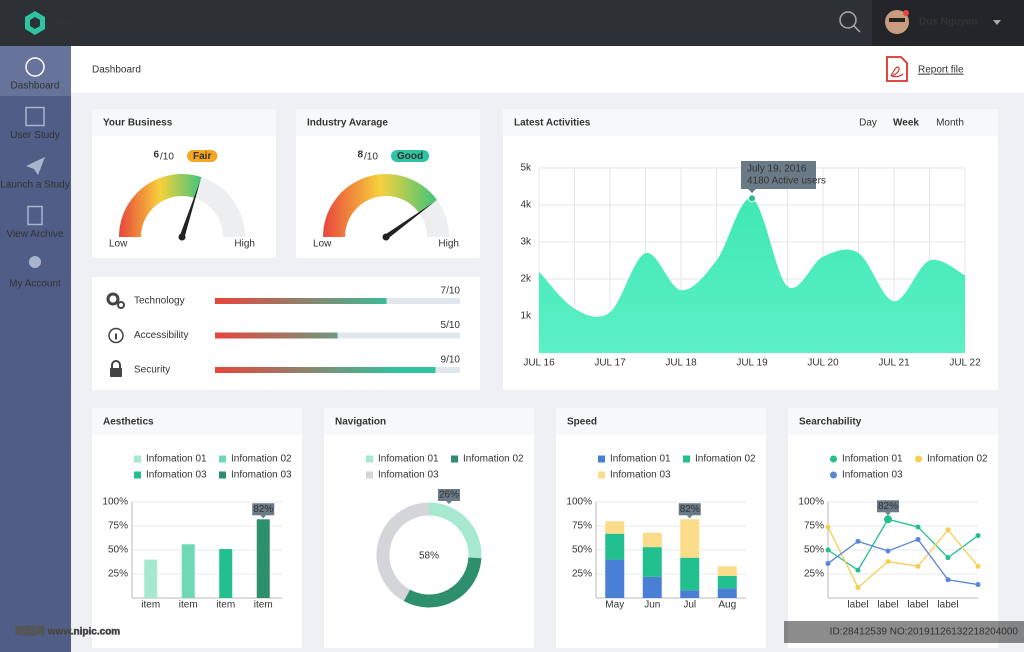 The width and height of the screenshot is (1024, 652). Describe the element at coordinates (887, 605) in the screenshot. I see `x-tick-label: label` at that location.